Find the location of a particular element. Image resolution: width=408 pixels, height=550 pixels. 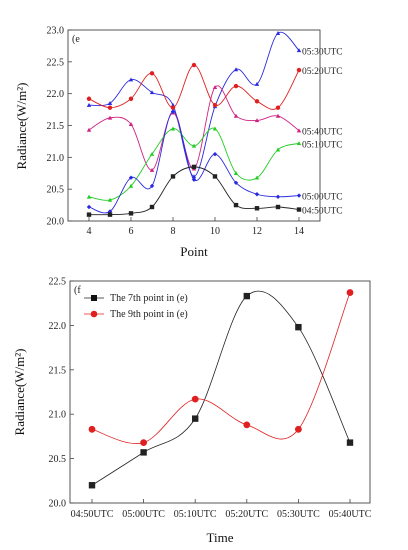

panel-e-y-tick-label: 22.0 is located at coordinates (56, 94).